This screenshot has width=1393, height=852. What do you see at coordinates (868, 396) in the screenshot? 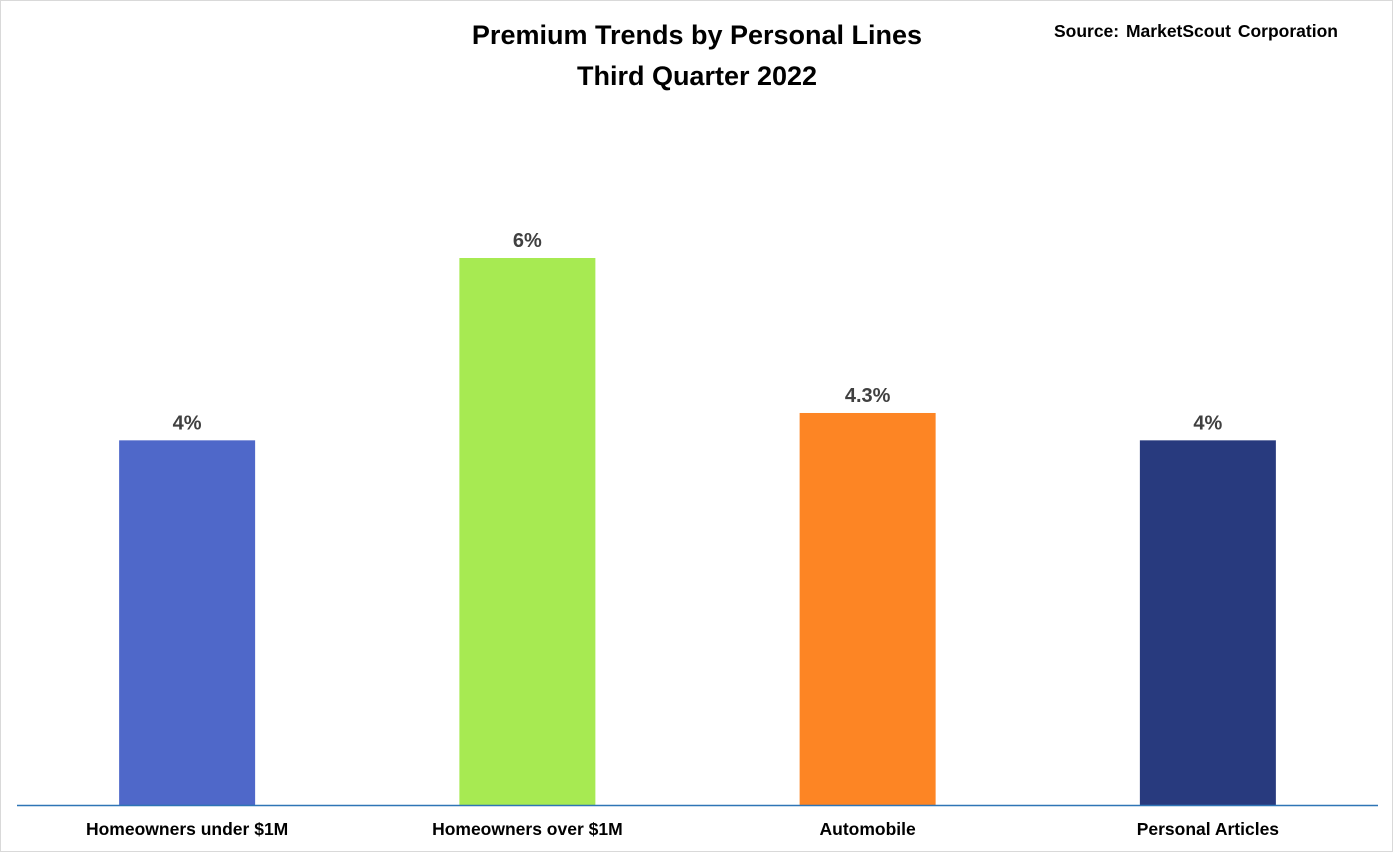
I see `data-label-3: 4.3%` at bounding box center [868, 396].